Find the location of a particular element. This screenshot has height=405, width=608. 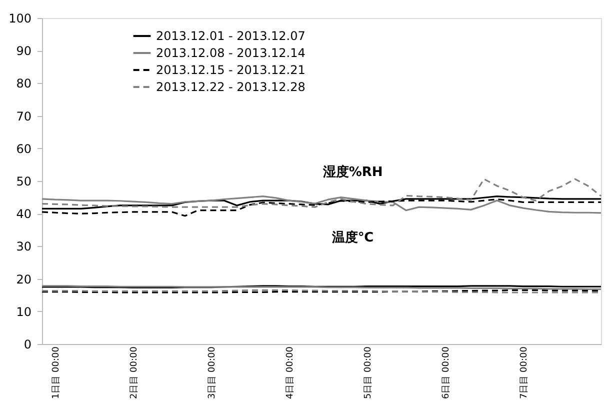

legend-label: 2013.12.01 - 2013.12.07 is located at coordinates (231, 36).